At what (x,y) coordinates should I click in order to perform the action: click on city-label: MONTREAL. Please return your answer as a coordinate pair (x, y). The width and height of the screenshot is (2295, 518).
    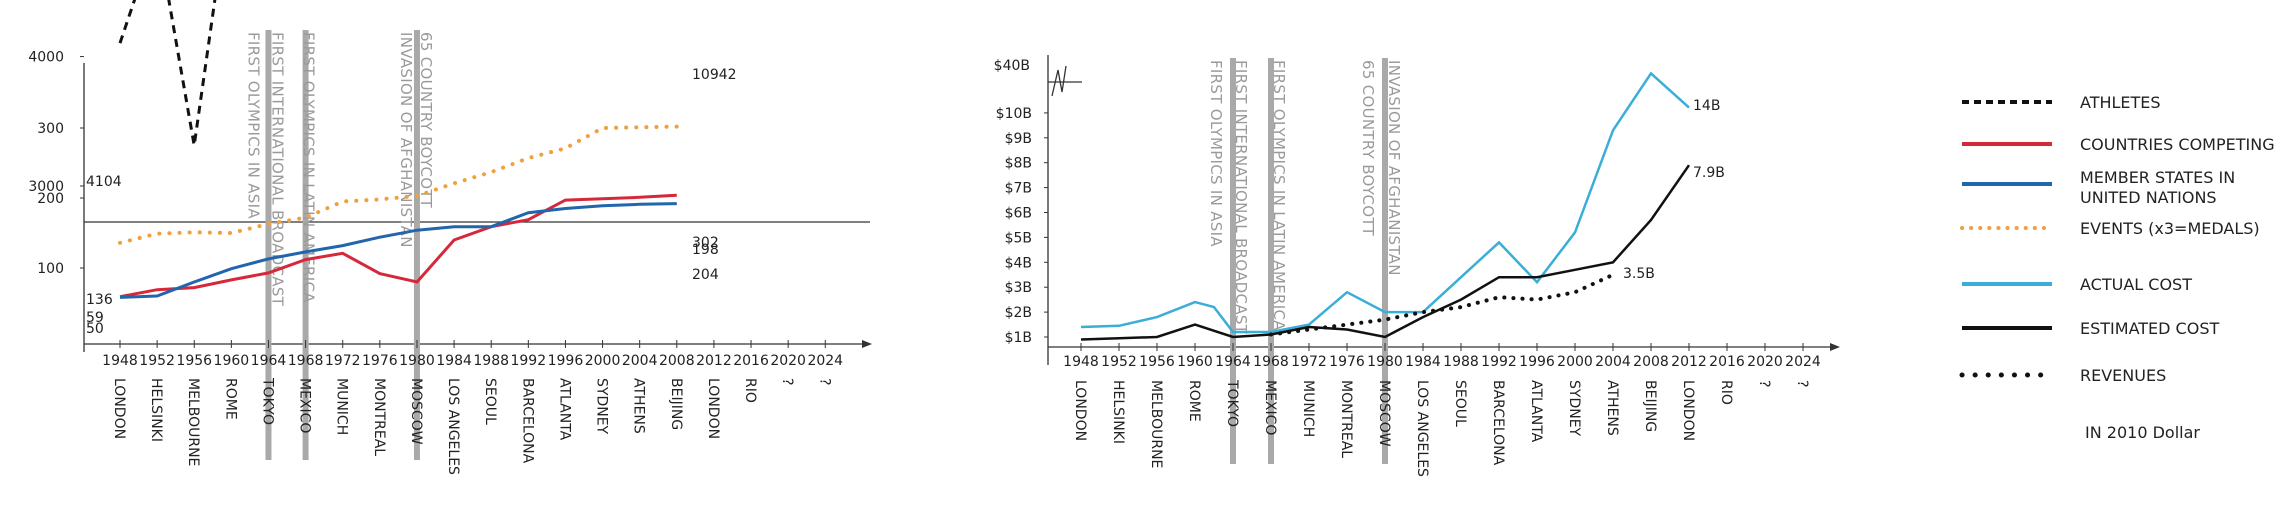
    Looking at the image, I should click on (1346, 419).